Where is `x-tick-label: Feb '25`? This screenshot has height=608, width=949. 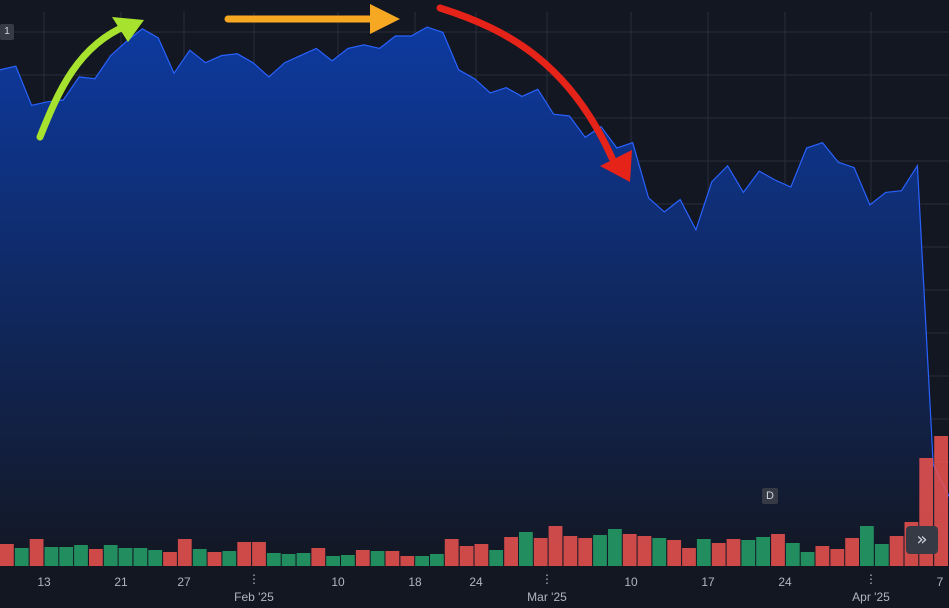
x-tick-label: Feb '25 is located at coordinates (254, 597).